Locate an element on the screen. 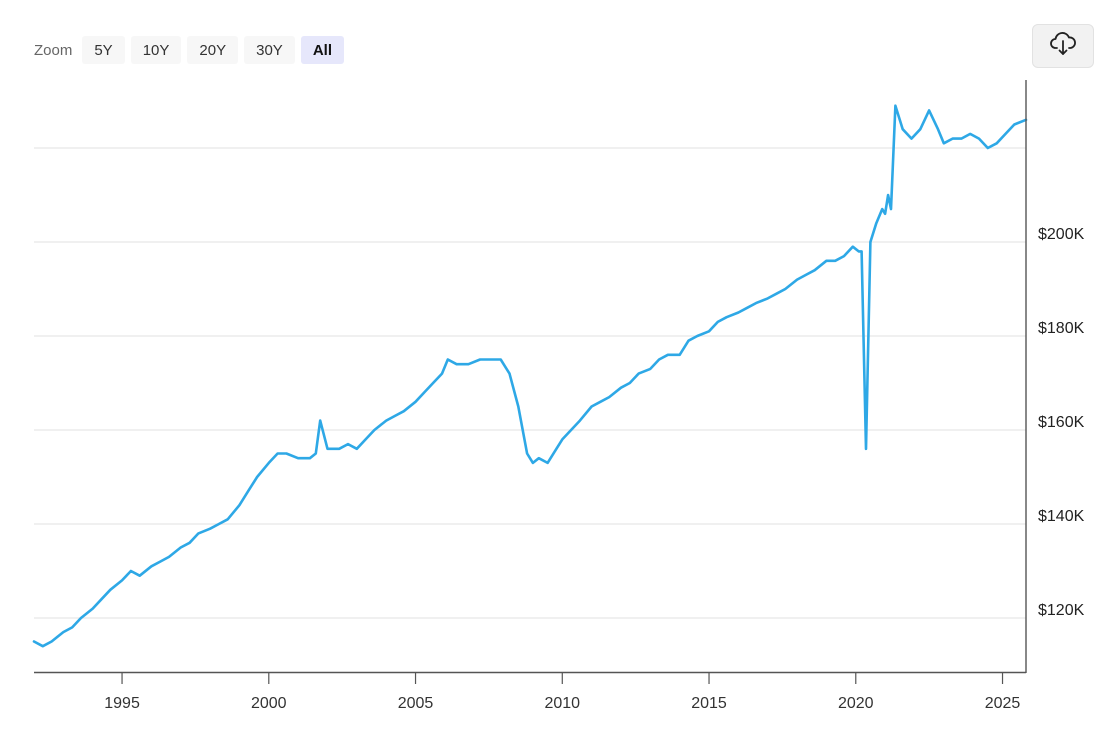 The image size is (1120, 744). y-tick-label: $160K is located at coordinates (1061, 422).